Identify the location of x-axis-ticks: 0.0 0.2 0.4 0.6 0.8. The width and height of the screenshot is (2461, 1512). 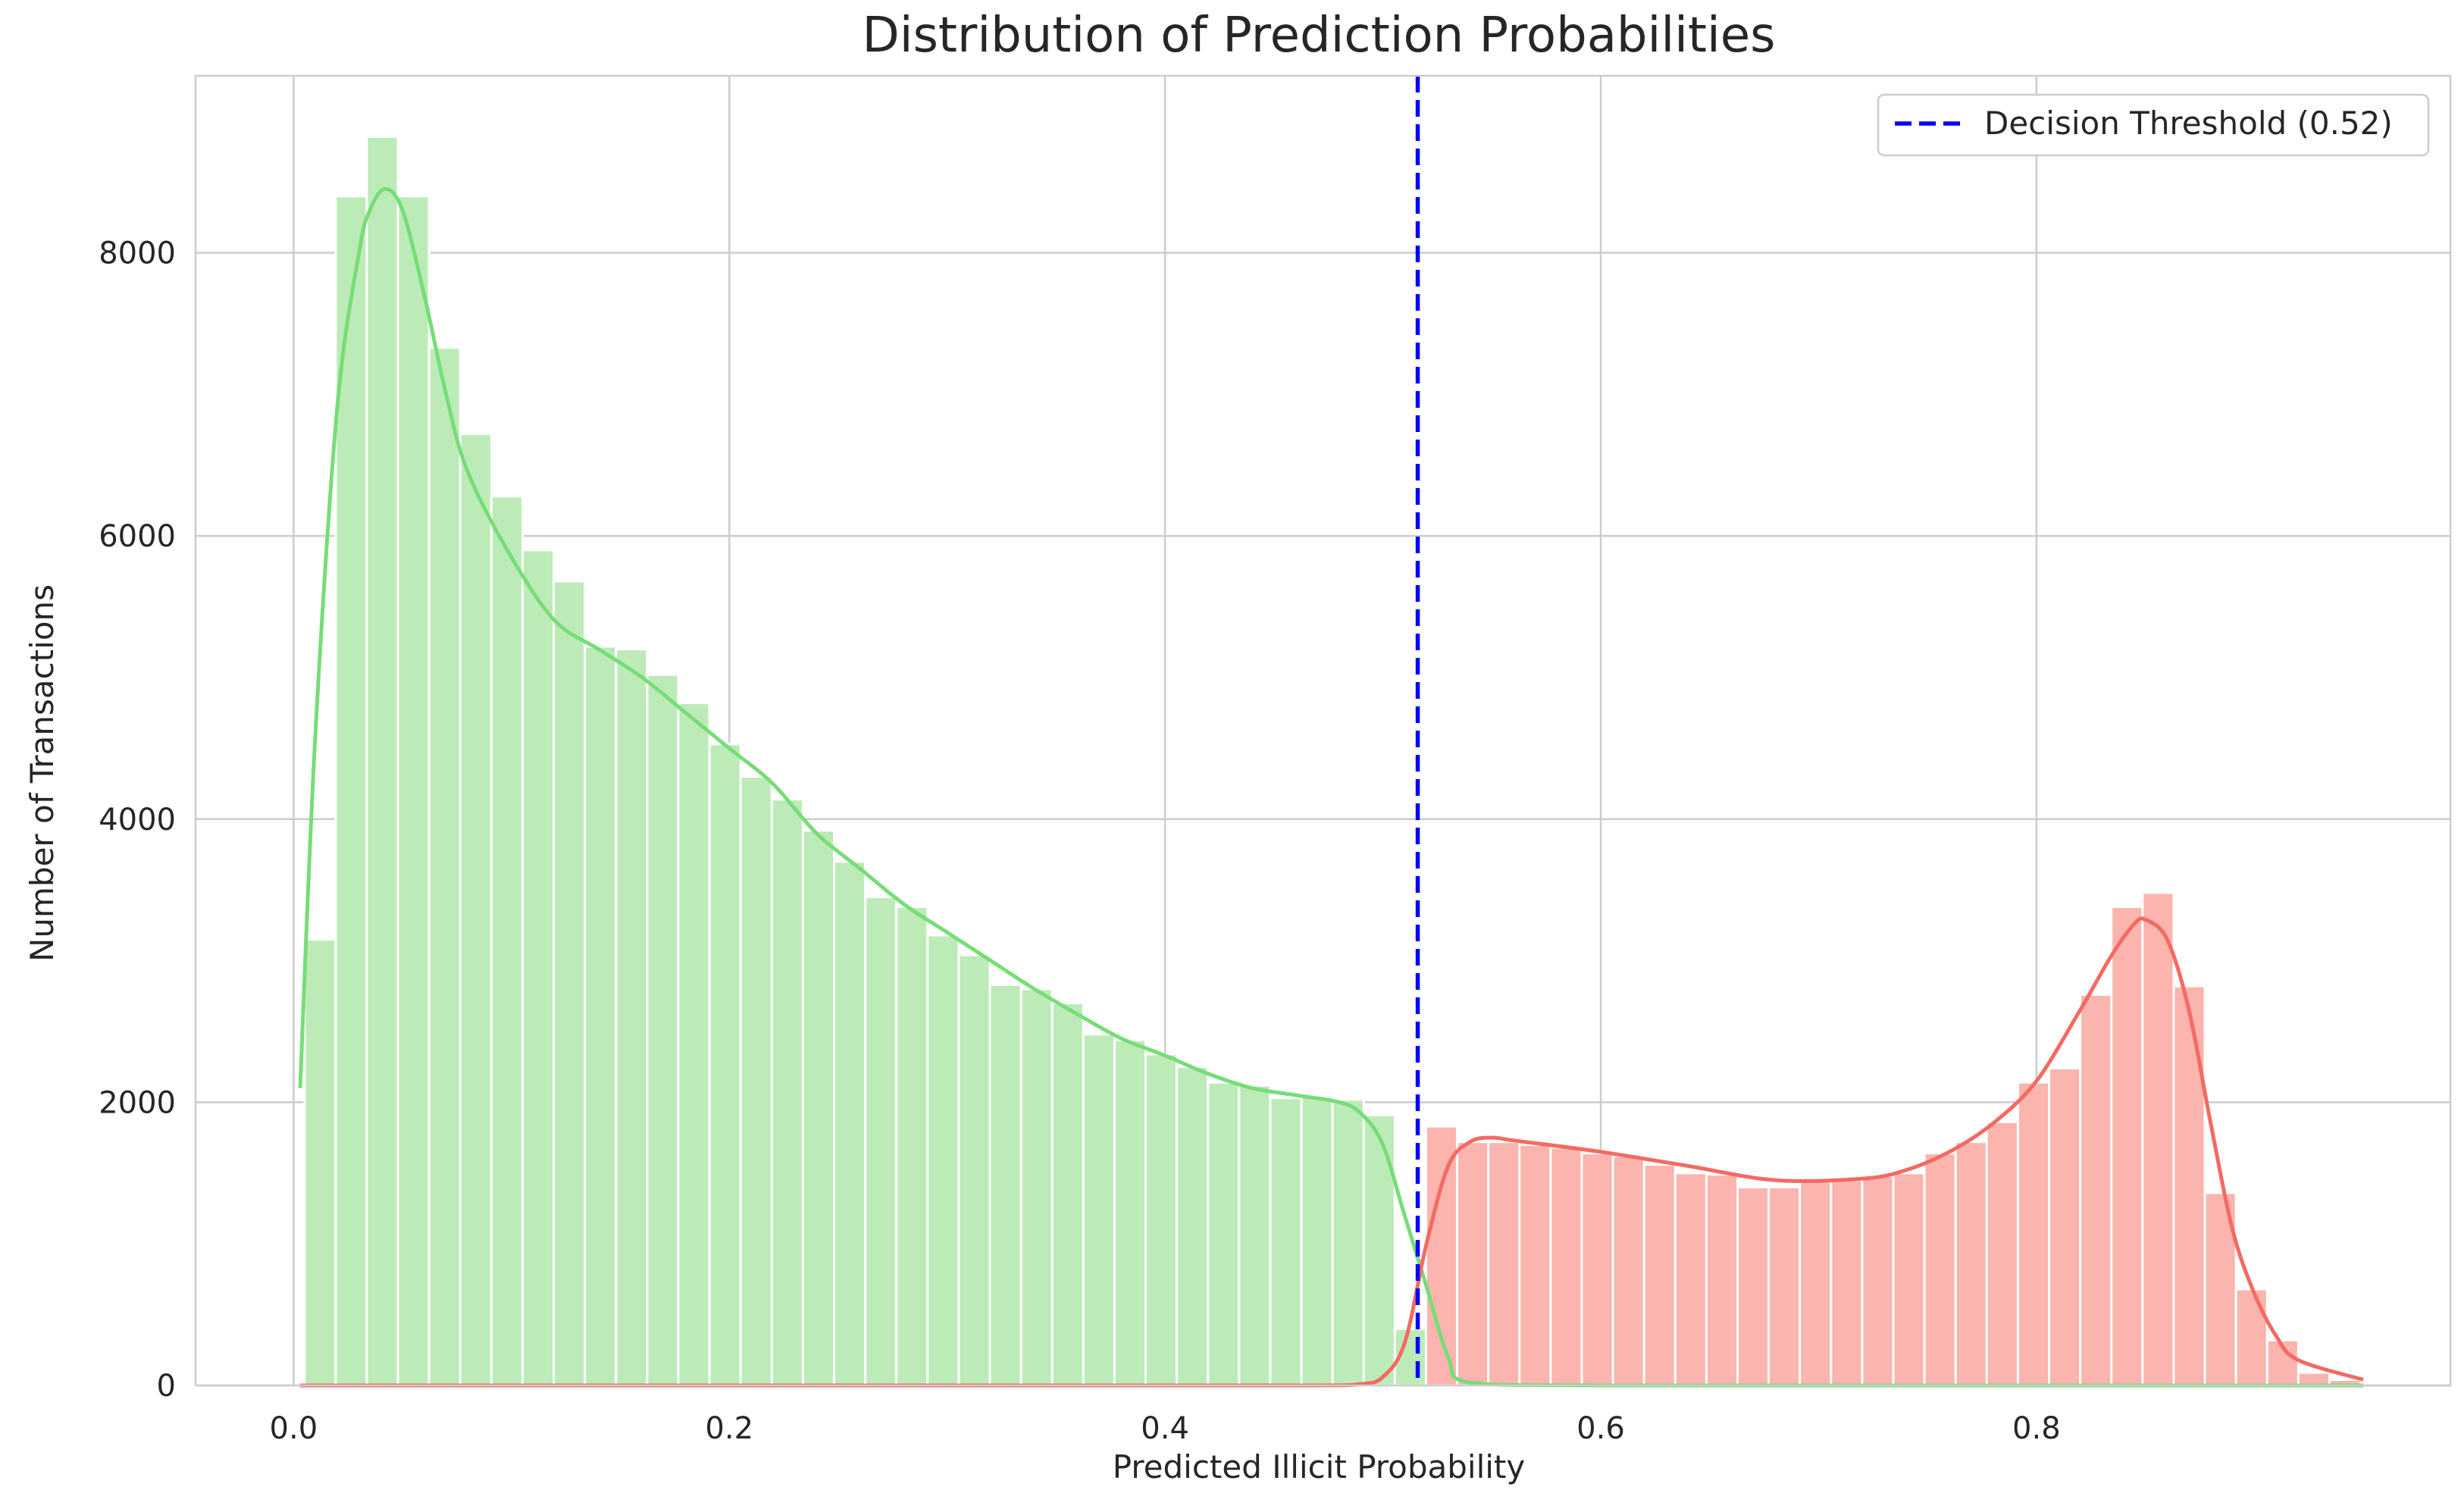
(1165, 1428).